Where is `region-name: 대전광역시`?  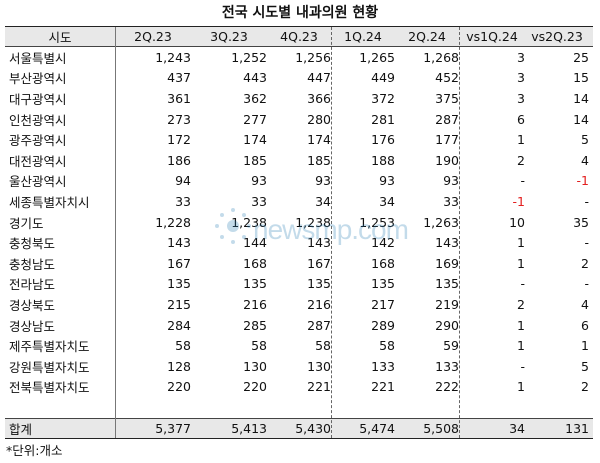 region-name: 대전광역시 is located at coordinates (38, 161).